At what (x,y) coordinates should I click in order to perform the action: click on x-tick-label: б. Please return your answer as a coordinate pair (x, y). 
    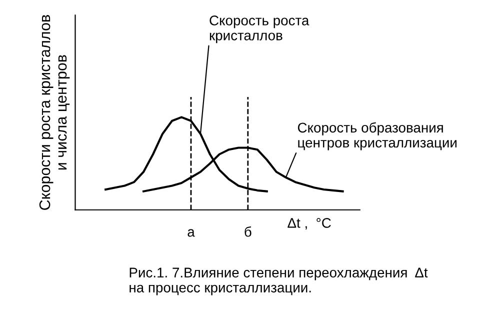
    Looking at the image, I should click on (248, 231).